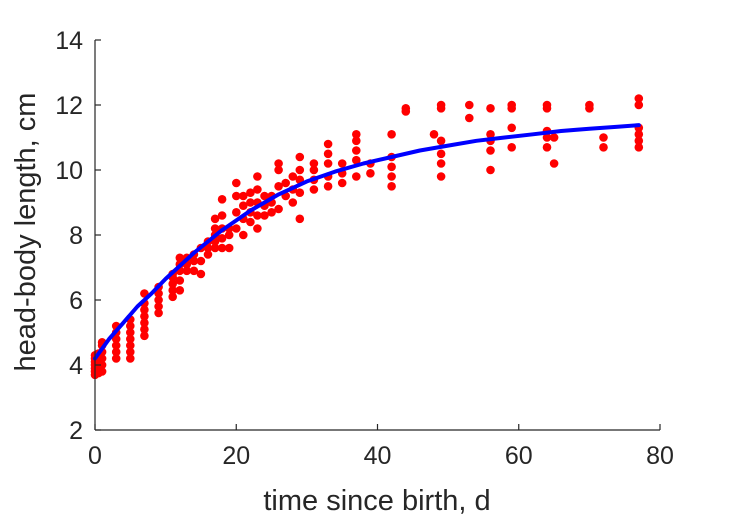 This screenshot has width=729, height=521. What do you see at coordinates (519, 456) in the screenshot?
I see `x-tick-label: 60` at bounding box center [519, 456].